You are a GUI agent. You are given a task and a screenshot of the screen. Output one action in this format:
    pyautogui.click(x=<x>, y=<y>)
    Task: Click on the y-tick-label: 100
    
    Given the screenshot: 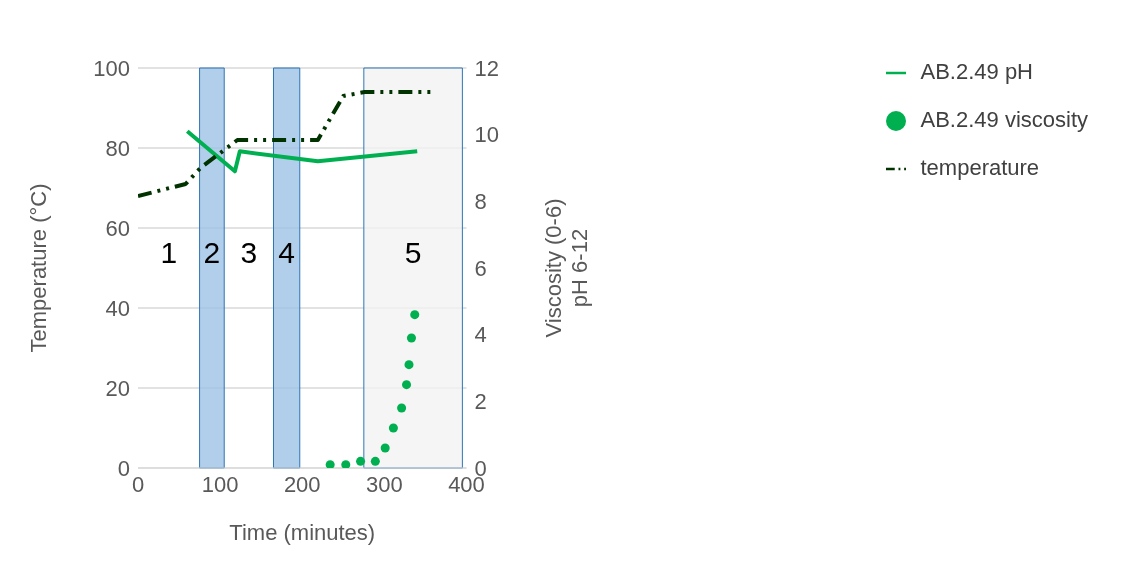 What is the action you would take?
    pyautogui.click(x=111, y=68)
    